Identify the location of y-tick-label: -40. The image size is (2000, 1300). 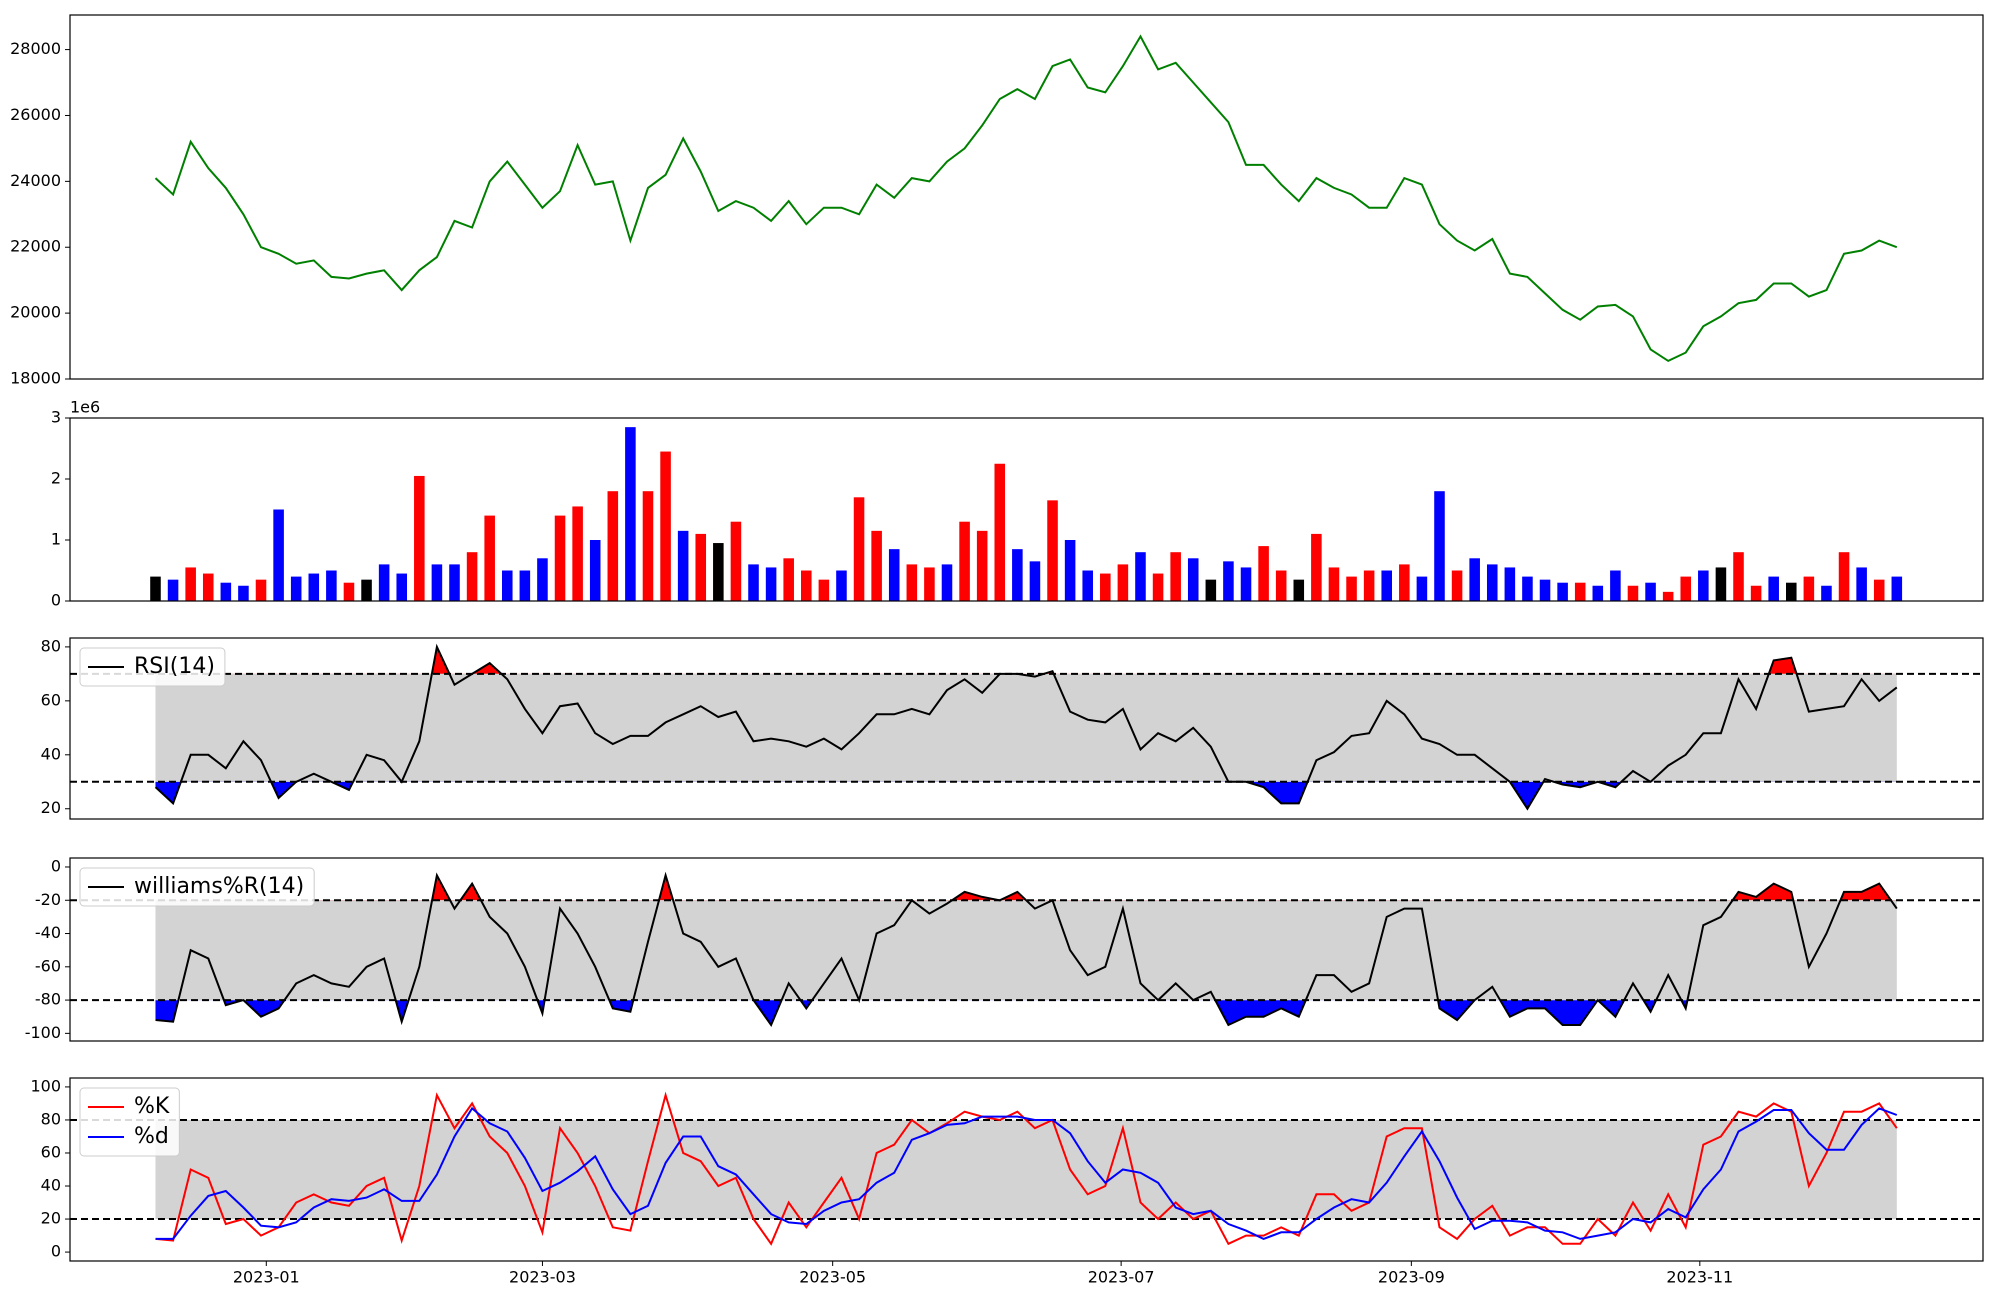
(48, 932).